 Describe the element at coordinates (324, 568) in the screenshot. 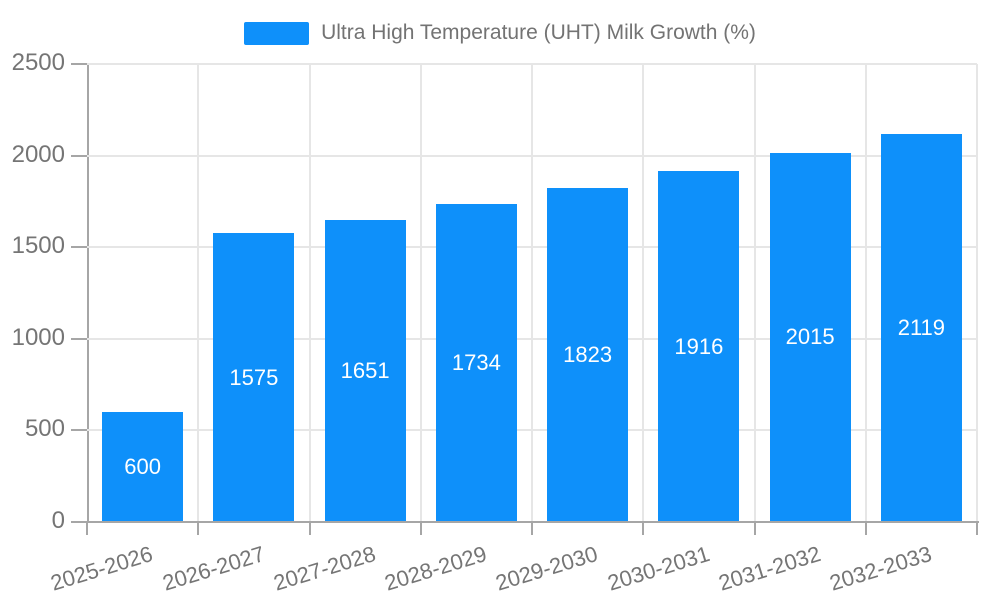

I see `x-tick-label: 2027-2028` at that location.